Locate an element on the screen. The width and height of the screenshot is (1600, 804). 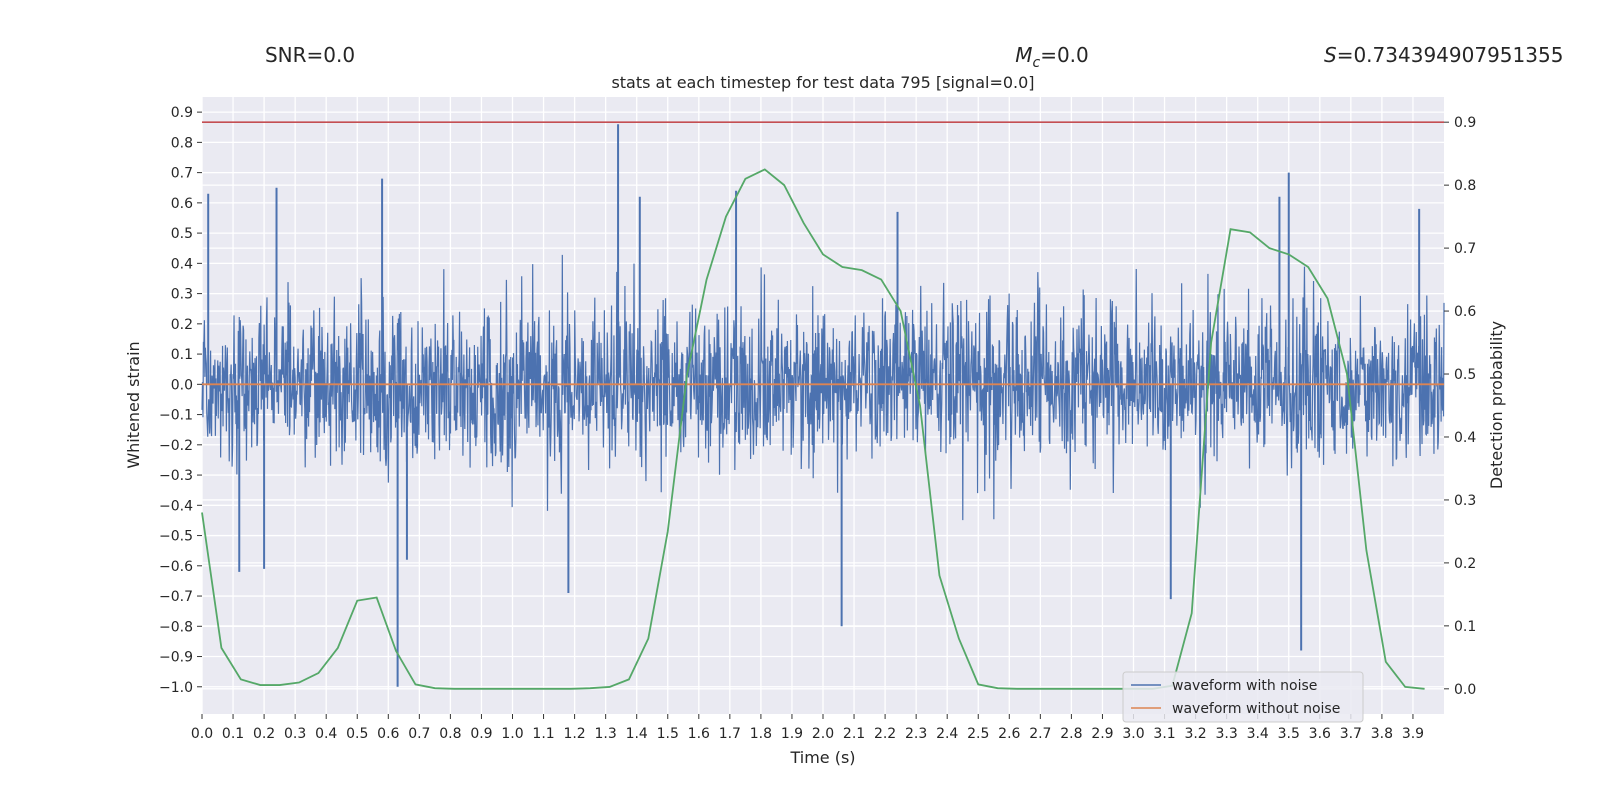
x-tick-label-23: 2.3 is located at coordinates (916, 734).